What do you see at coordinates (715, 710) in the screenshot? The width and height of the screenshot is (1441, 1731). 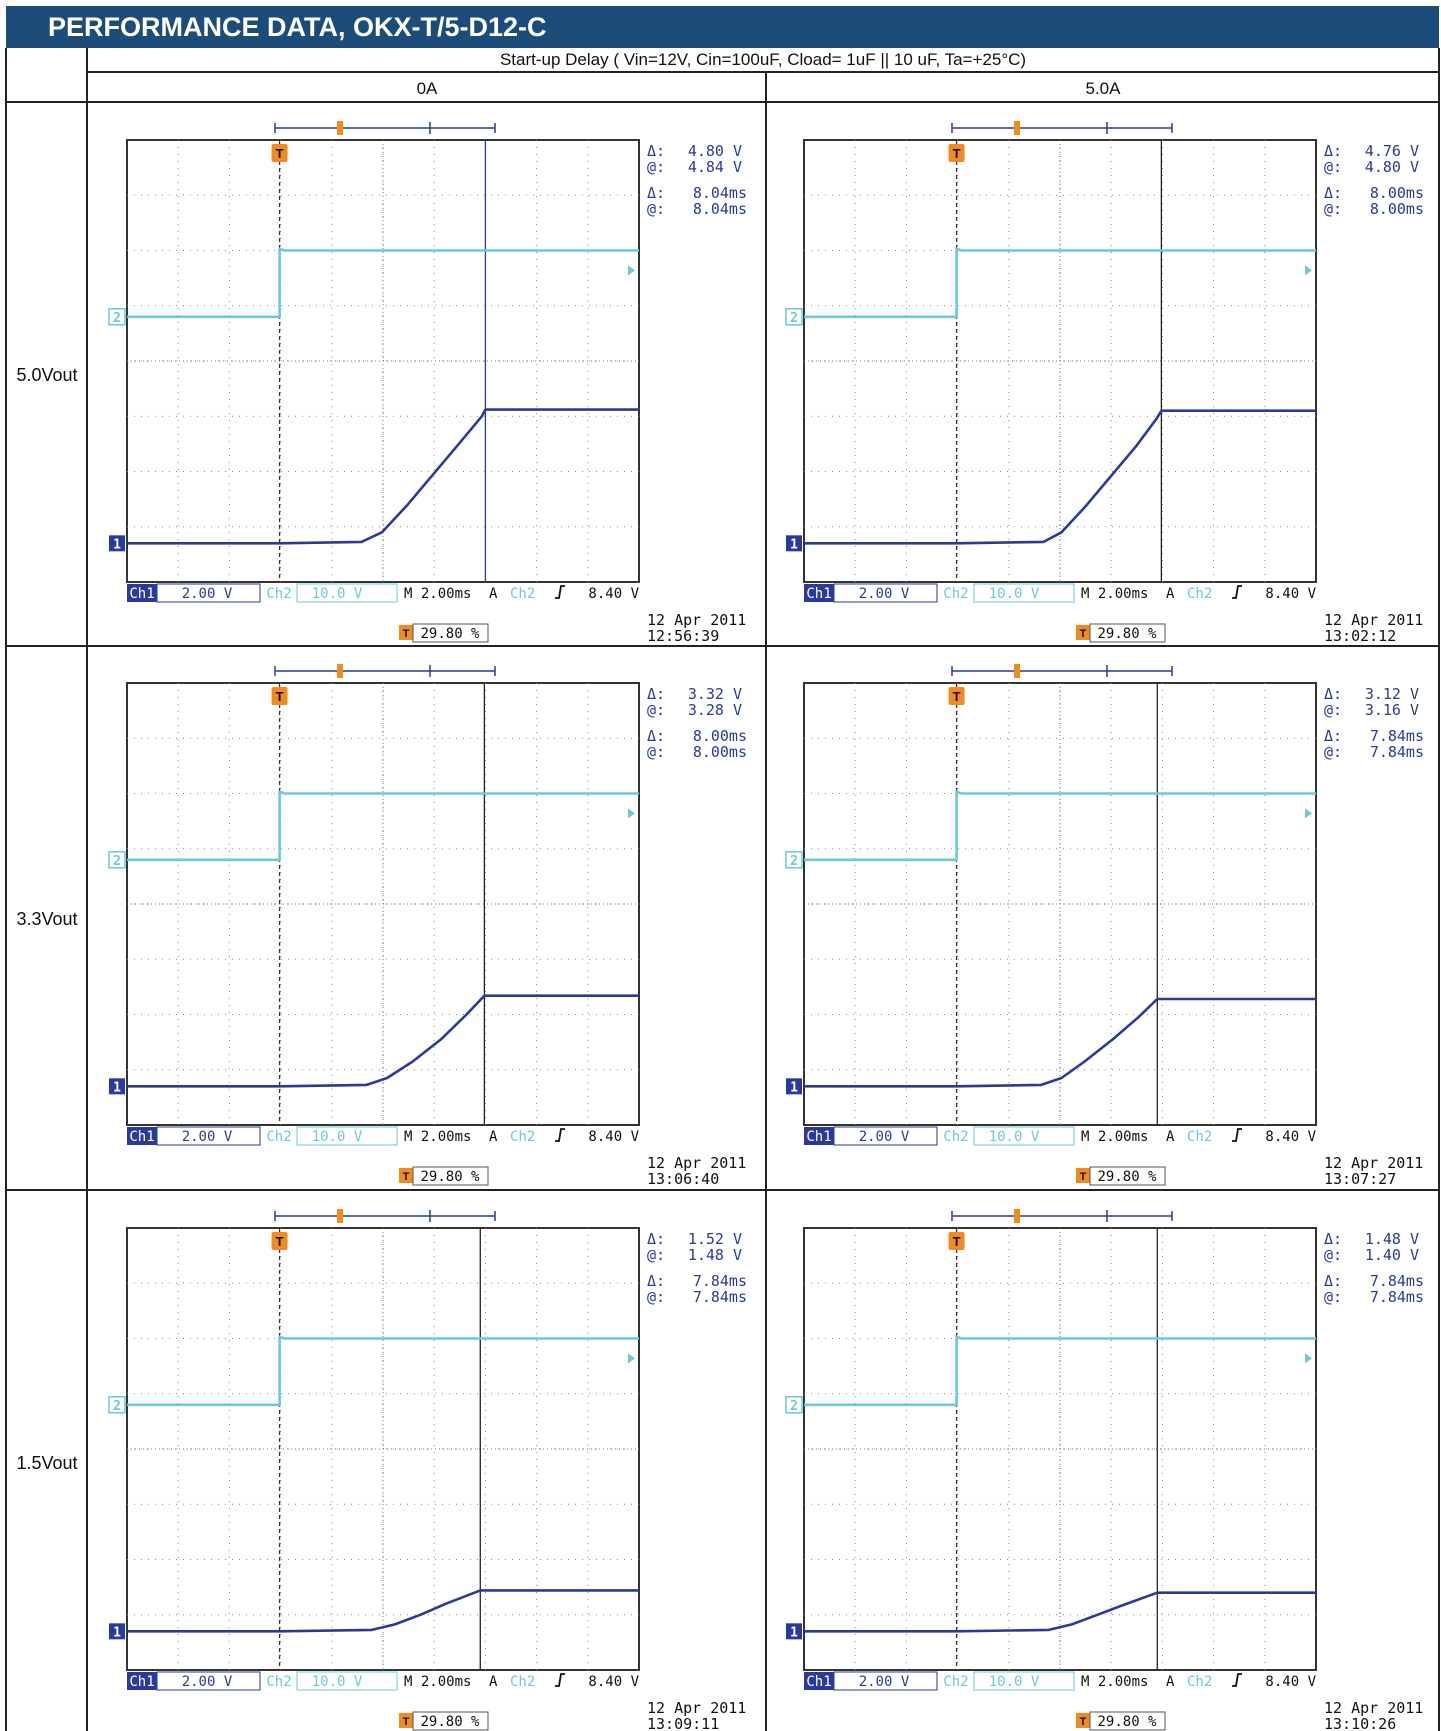 I see `at-v-value: 3.28 V` at bounding box center [715, 710].